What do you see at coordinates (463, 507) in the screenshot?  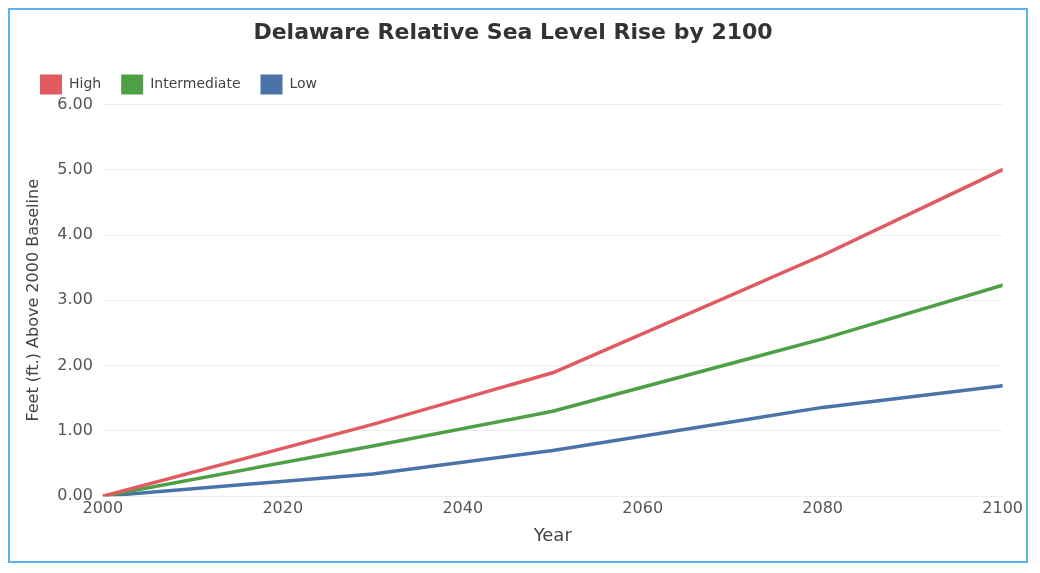 I see `x-tick-label: 2040` at bounding box center [463, 507].